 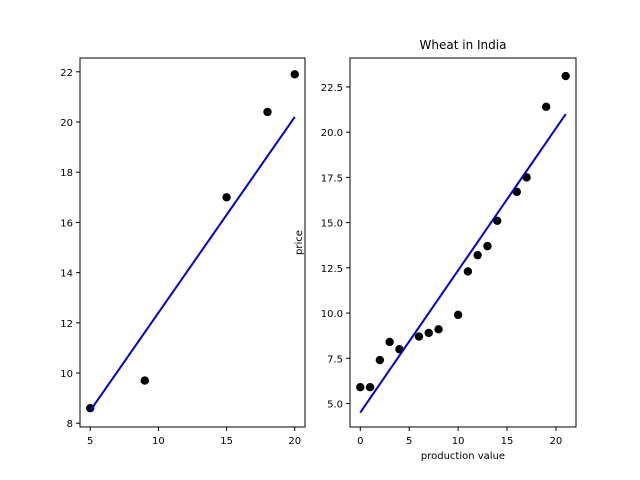 I want to click on y-tick-label: 20, so click(x=66, y=123).